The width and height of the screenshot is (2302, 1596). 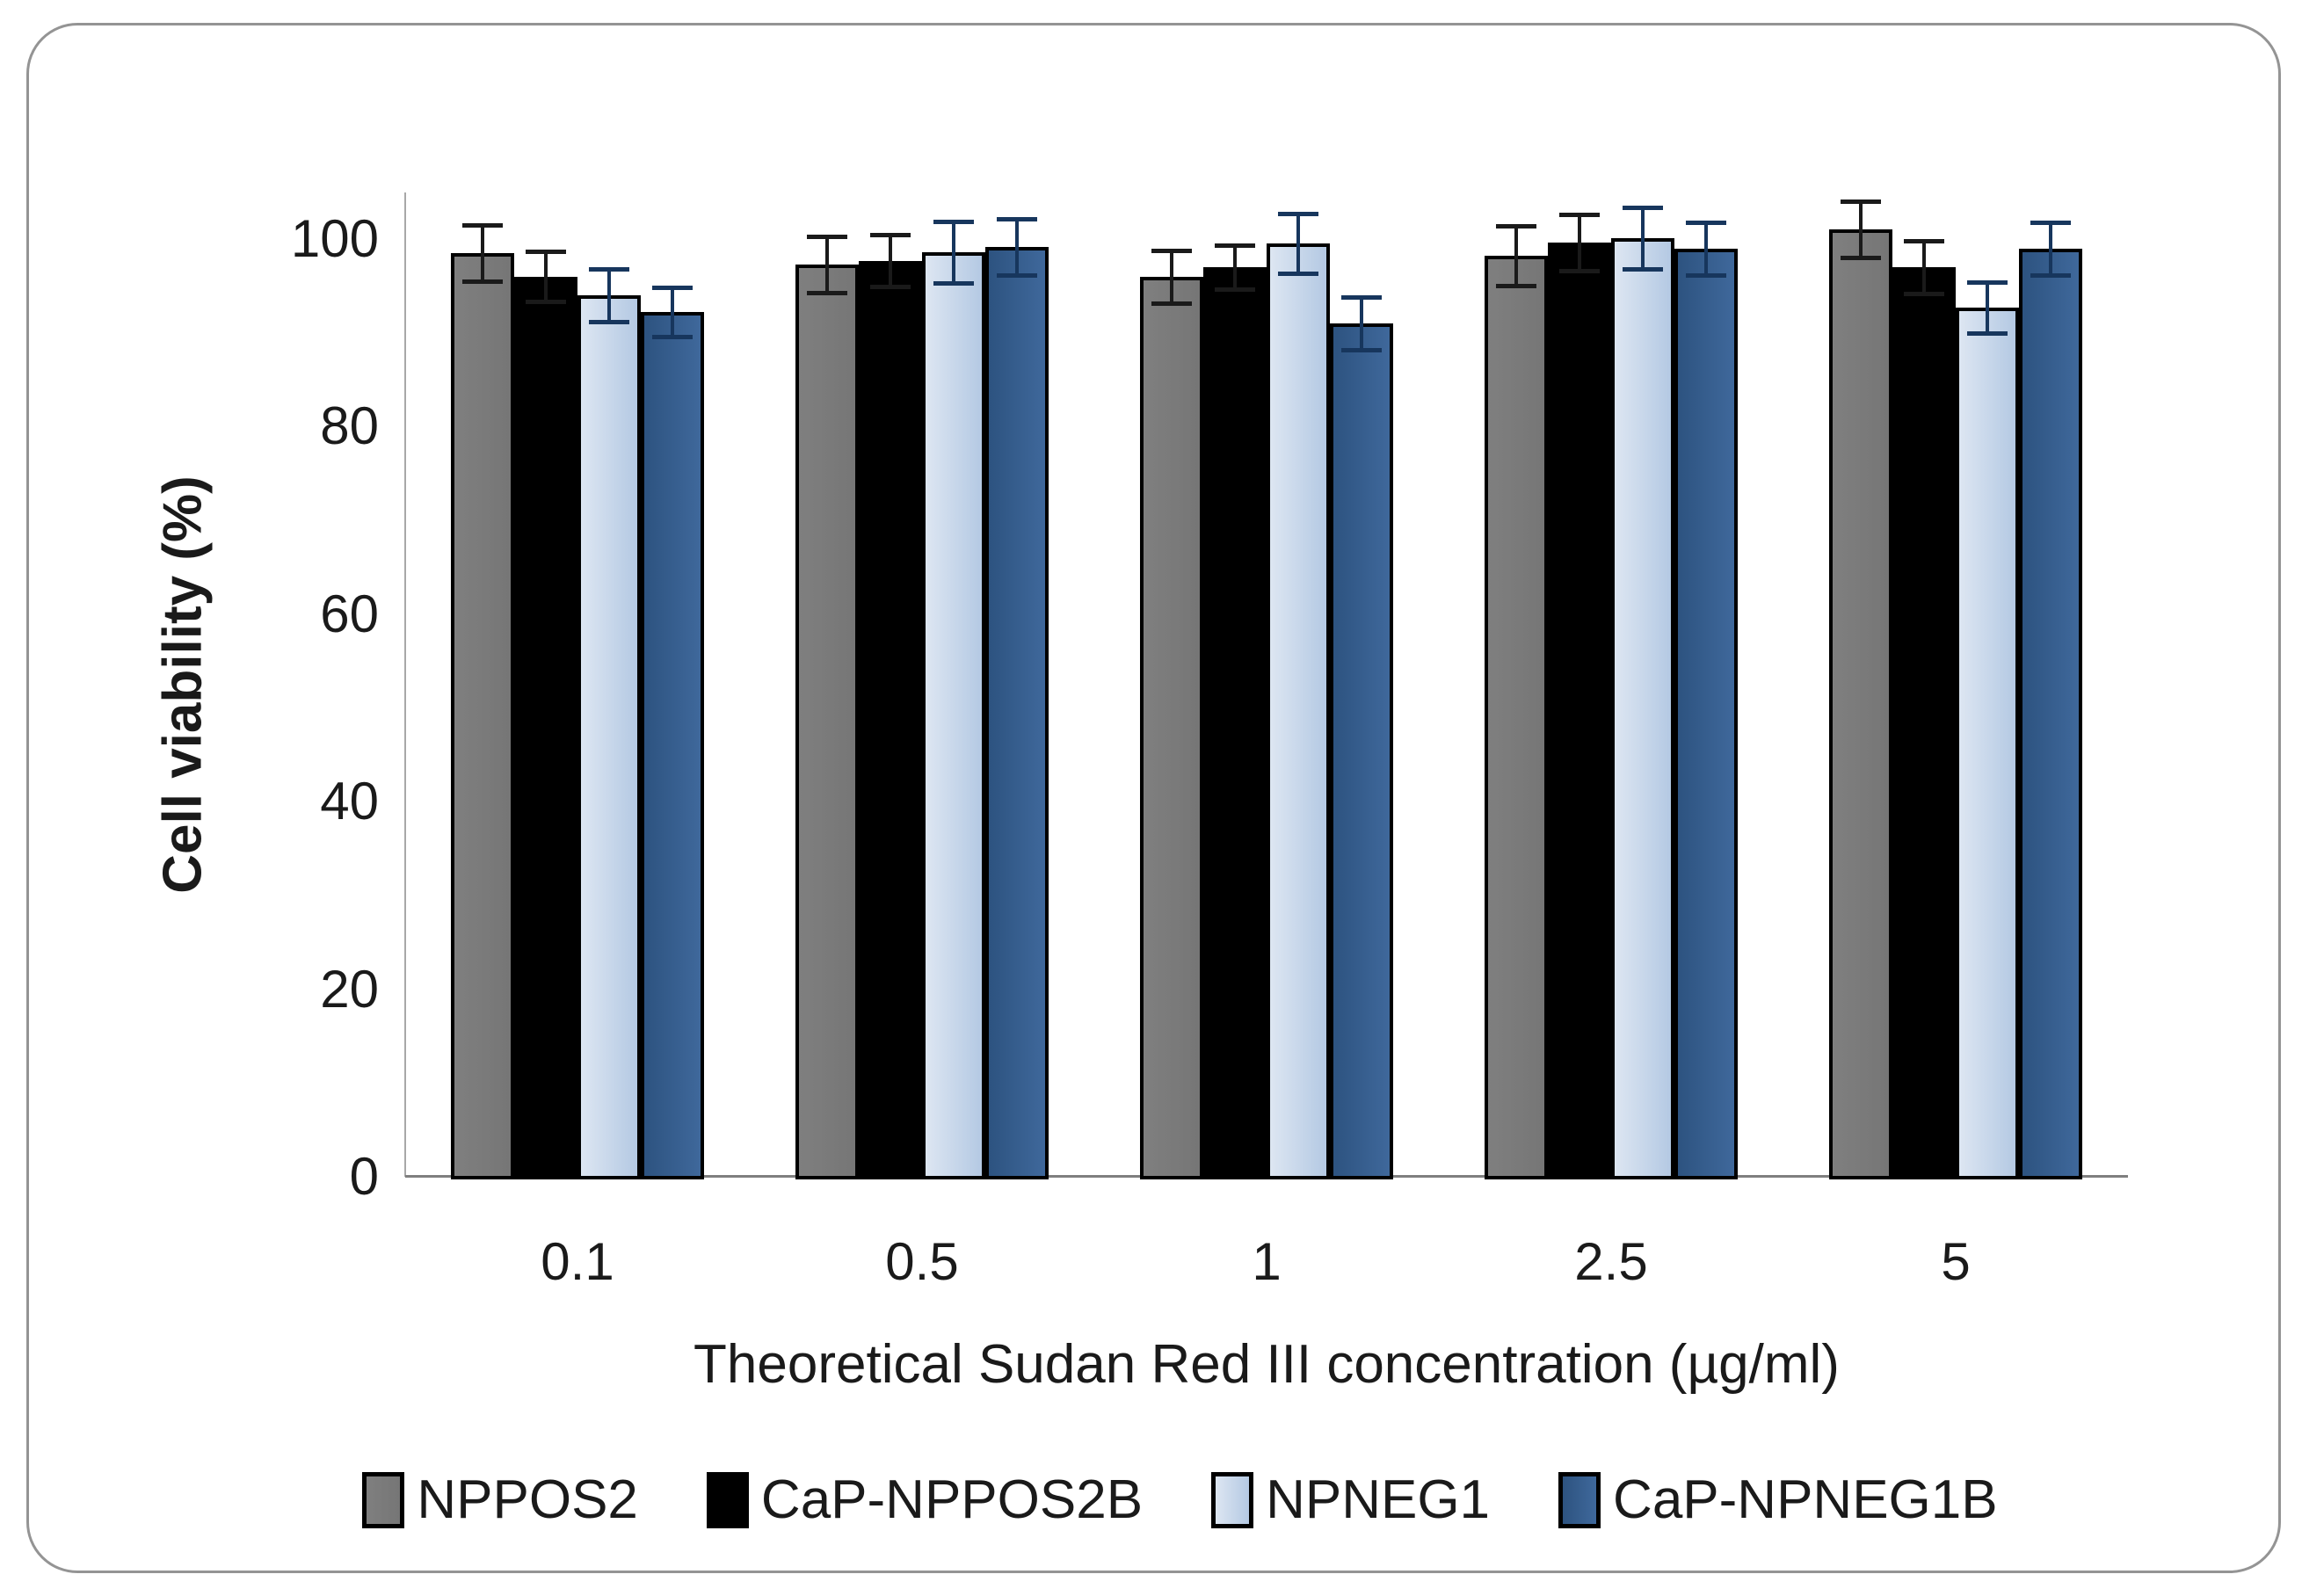 I want to click on error-bar-NPPOS2-2.5, so click(x=1516, y=256).